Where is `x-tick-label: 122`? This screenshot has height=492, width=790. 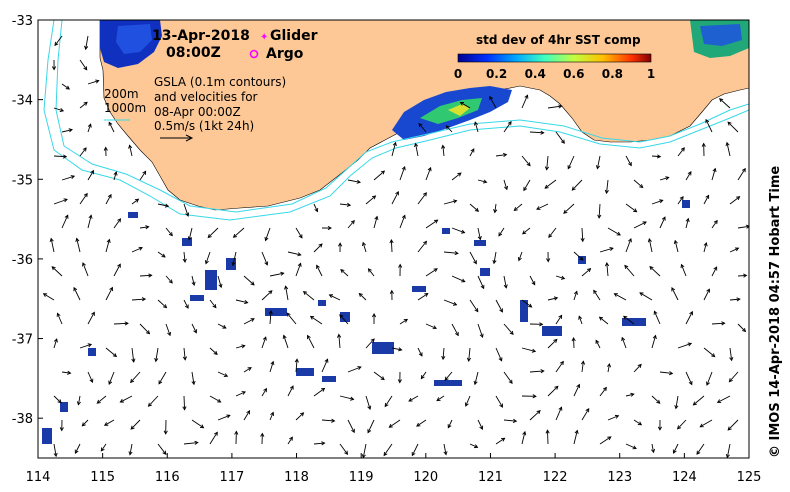
x-tick-label: 122 is located at coordinates (555, 477).